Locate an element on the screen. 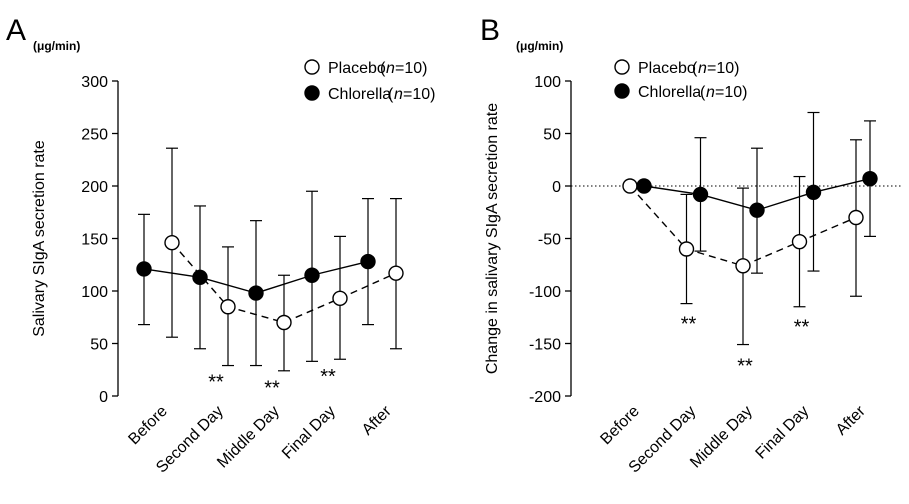  y-tick-label: -100 is located at coordinates (545, 292).